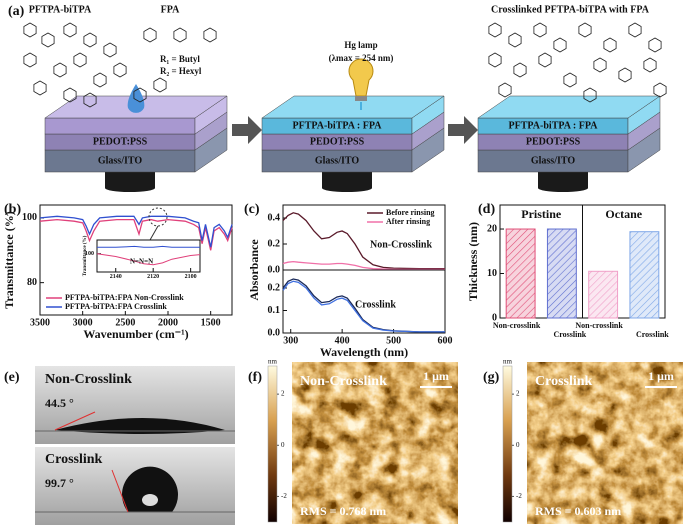 The height and width of the screenshot is (530, 685). What do you see at coordinates (274, 287) in the screenshot?
I see `label: 0.2` at bounding box center [274, 287].